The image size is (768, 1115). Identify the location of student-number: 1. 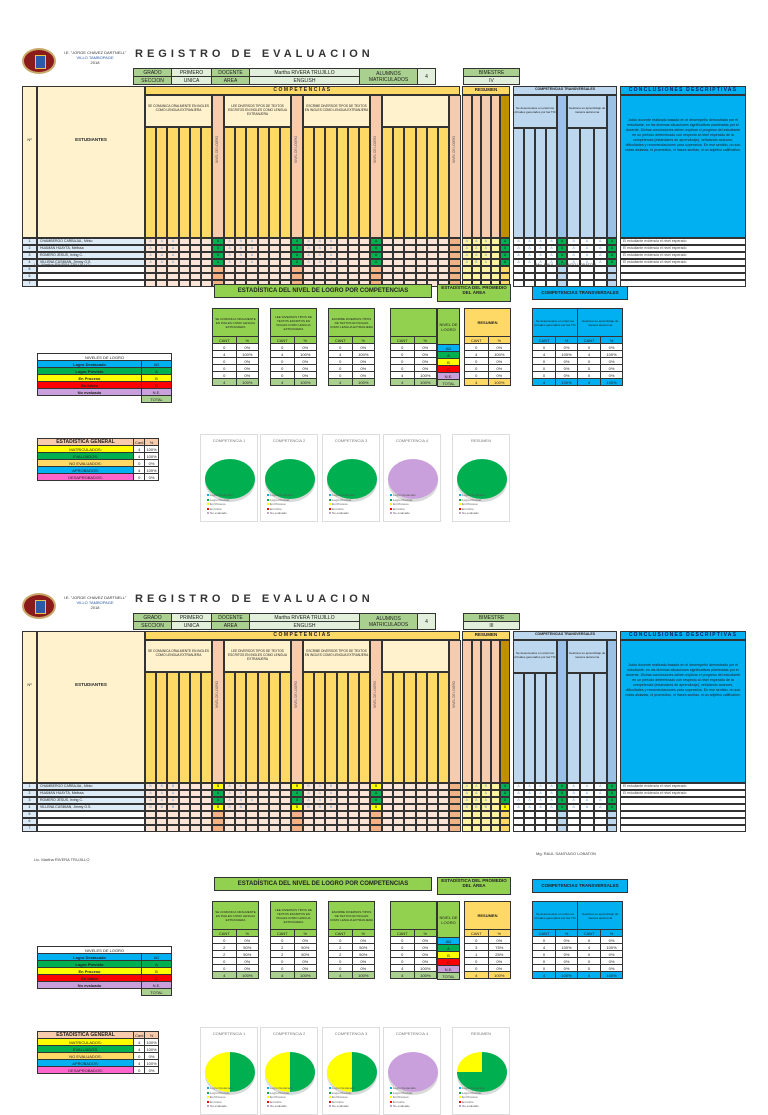
(29, 241).